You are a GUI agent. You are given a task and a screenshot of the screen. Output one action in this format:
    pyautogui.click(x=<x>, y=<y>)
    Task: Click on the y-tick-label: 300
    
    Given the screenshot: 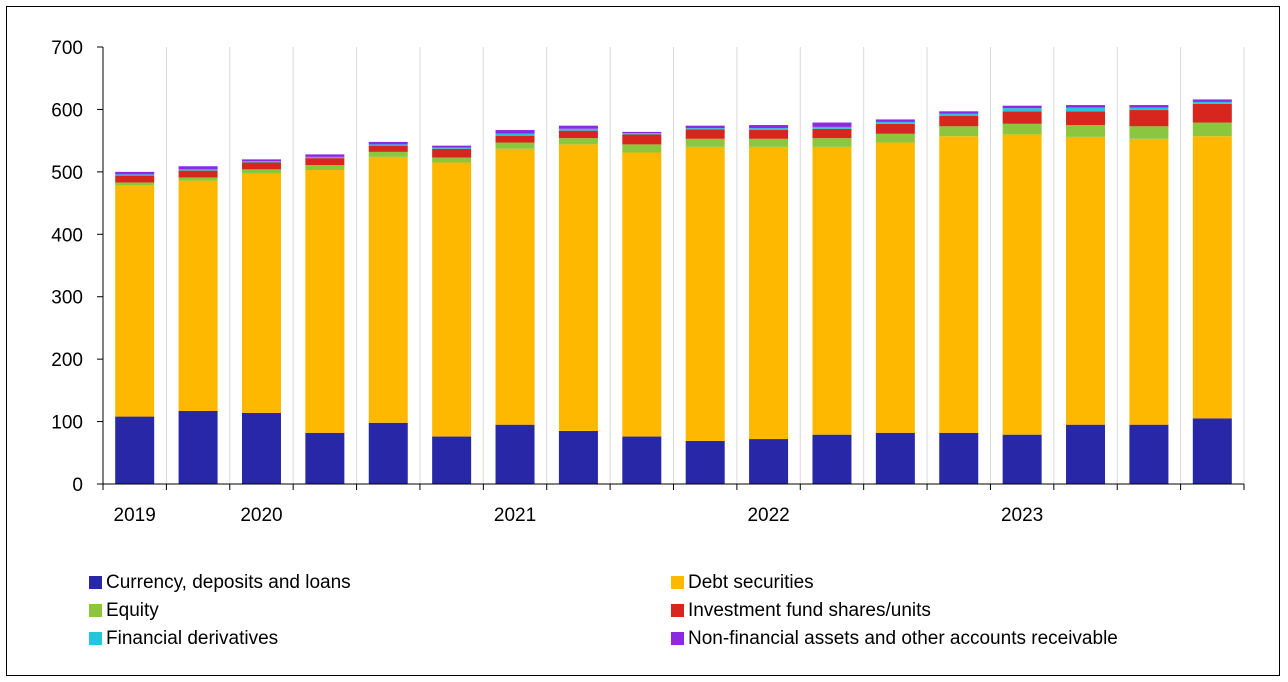 What is the action you would take?
    pyautogui.click(x=67, y=298)
    